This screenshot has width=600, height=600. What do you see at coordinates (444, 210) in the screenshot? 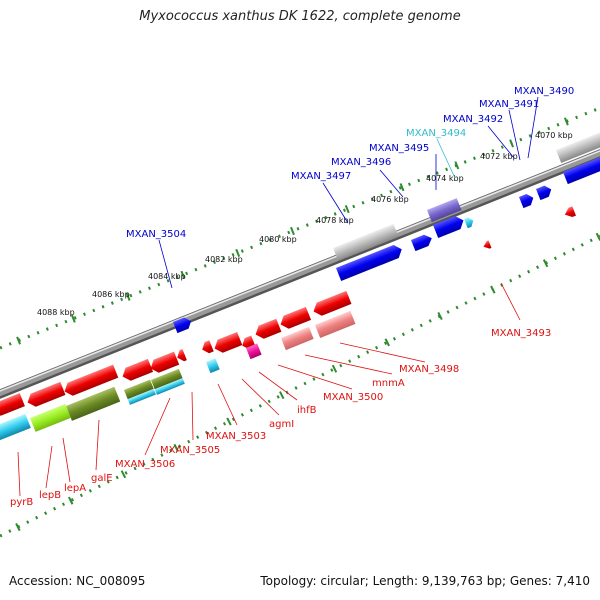
I see `feature-mxan-3495-rna` at bounding box center [444, 210].